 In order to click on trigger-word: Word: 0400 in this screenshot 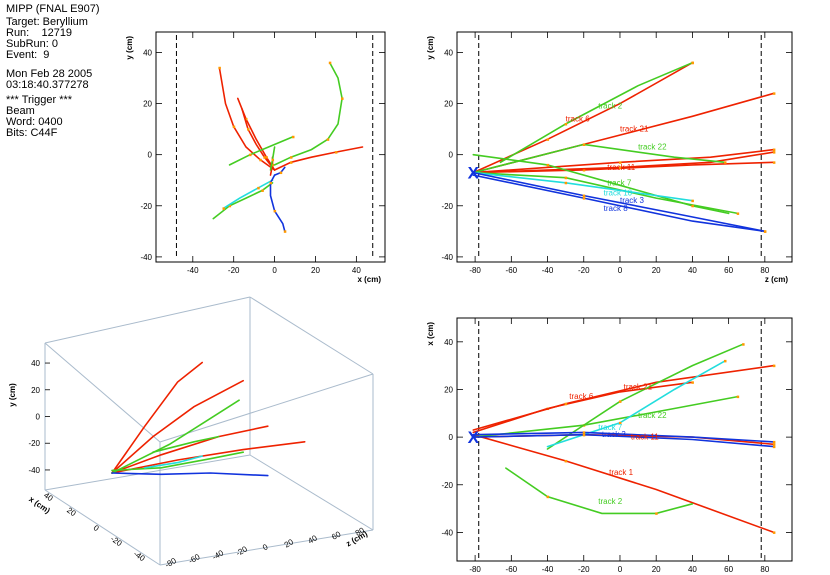, I will do `click(34, 122)`.